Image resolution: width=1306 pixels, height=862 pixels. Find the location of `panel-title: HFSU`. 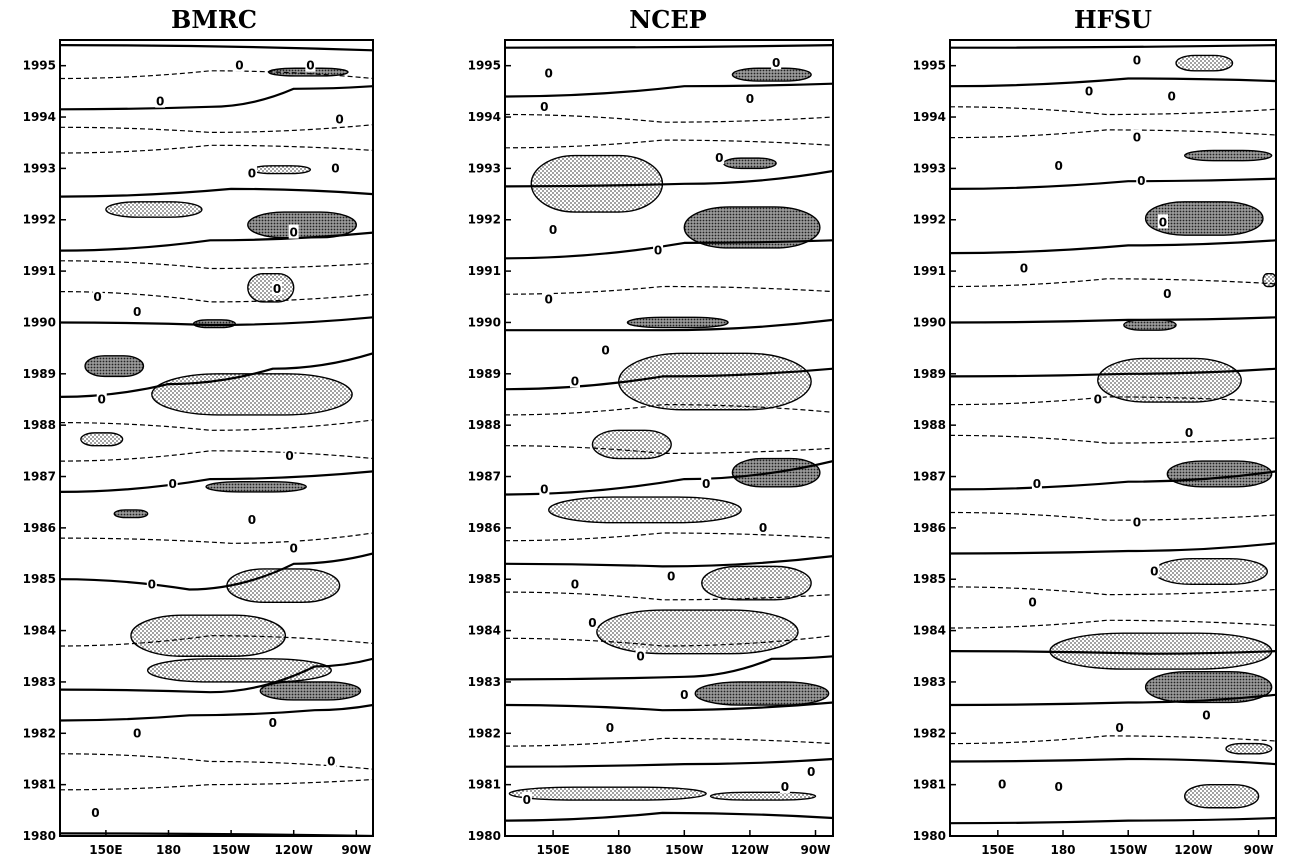

panel-title: HFSU is located at coordinates (1113, 19).